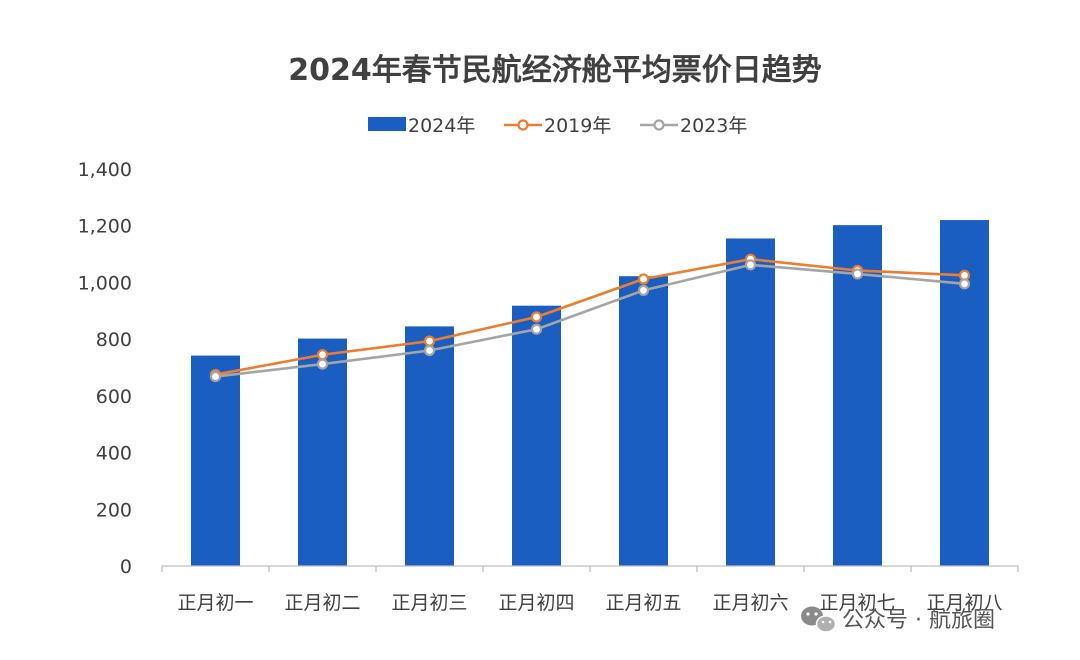 This screenshot has width=1080, height=660. I want to click on x-tick-label: 正月初六, so click(750, 603).